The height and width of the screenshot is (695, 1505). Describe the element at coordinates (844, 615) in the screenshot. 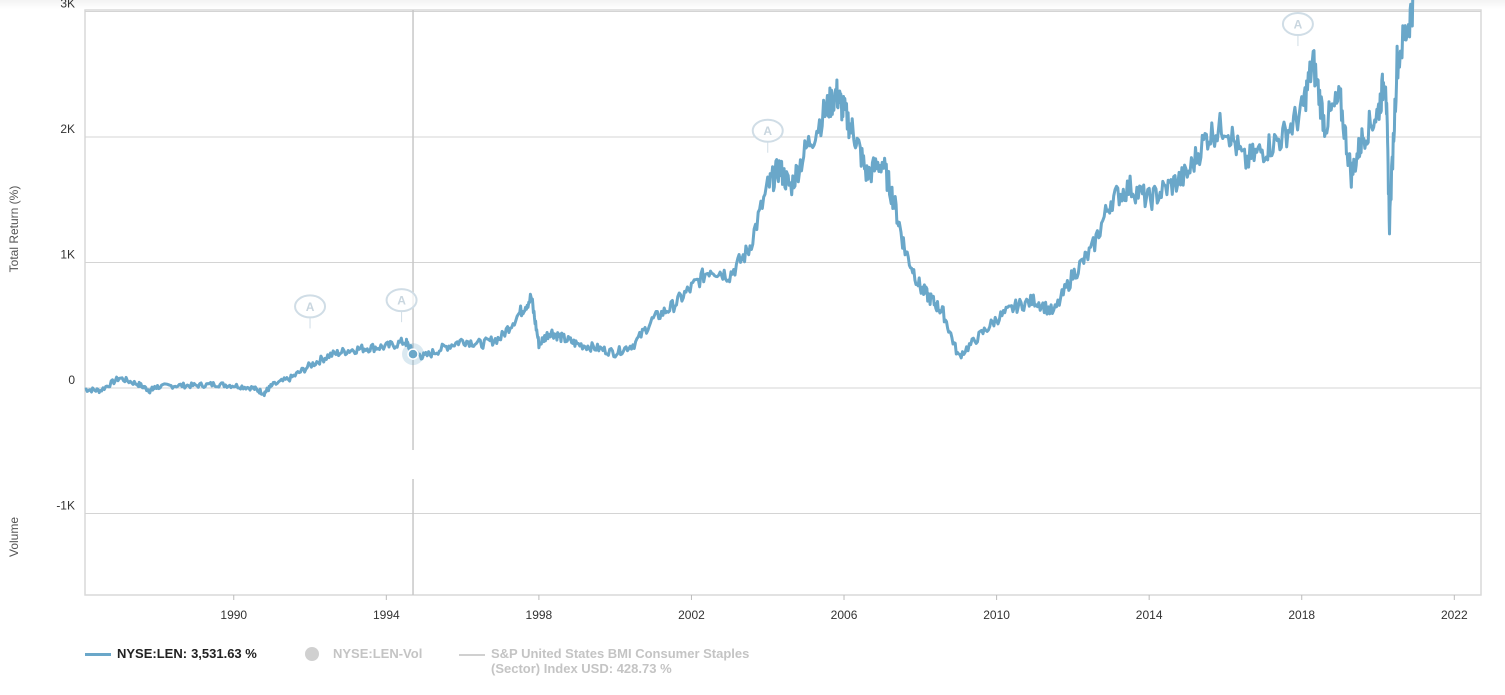

I see `x-tick-label: 2006` at that location.